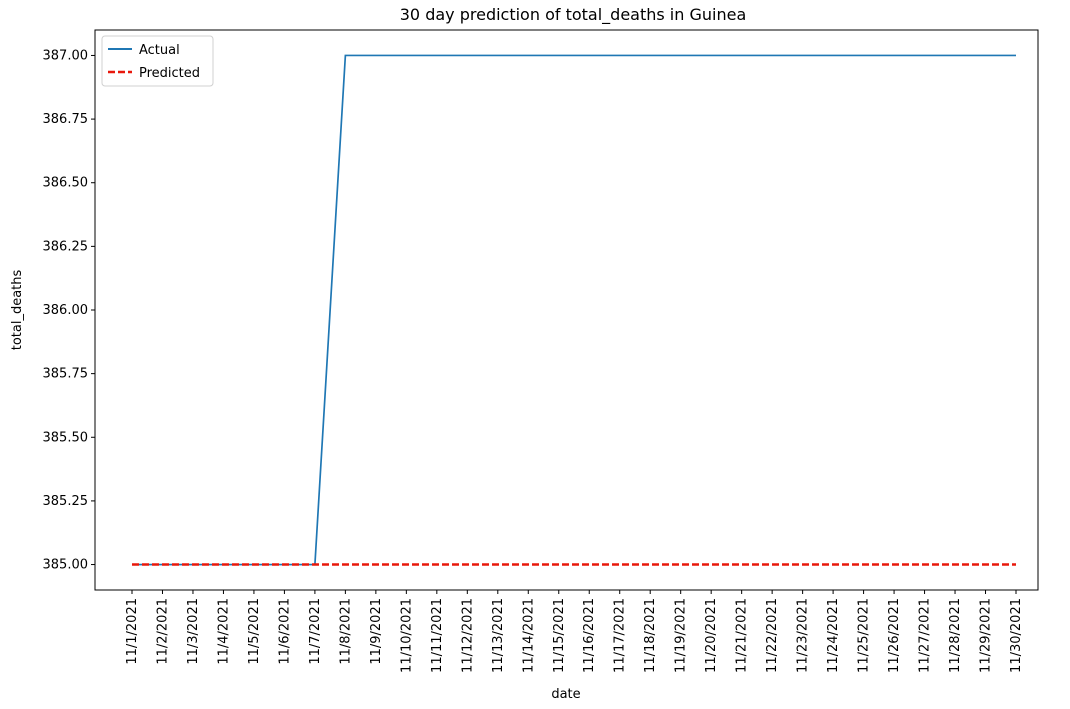 This screenshot has width=1070, height=709. Describe the element at coordinates (467, 635) in the screenshot. I see `x-tick-label: 11/12/2021` at that location.